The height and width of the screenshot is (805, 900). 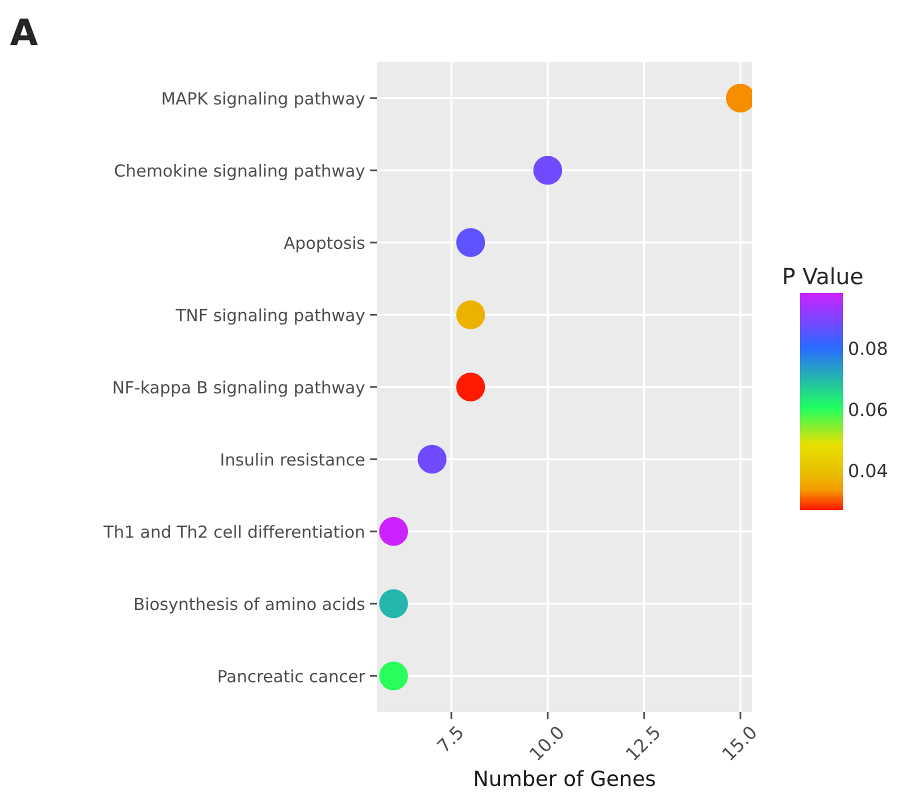 I want to click on y-tick-label: Apoptosis, so click(x=324, y=244).